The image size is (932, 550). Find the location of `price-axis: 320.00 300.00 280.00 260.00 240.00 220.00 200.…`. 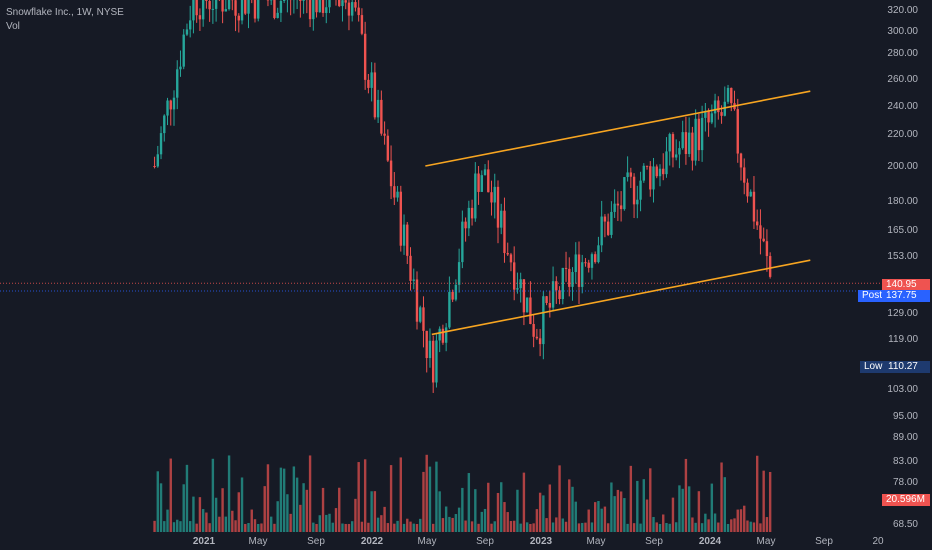

price-axis: 320.00 300.00 280.00 260.00 240.00 220.00 200.… is located at coordinates (902, 267).